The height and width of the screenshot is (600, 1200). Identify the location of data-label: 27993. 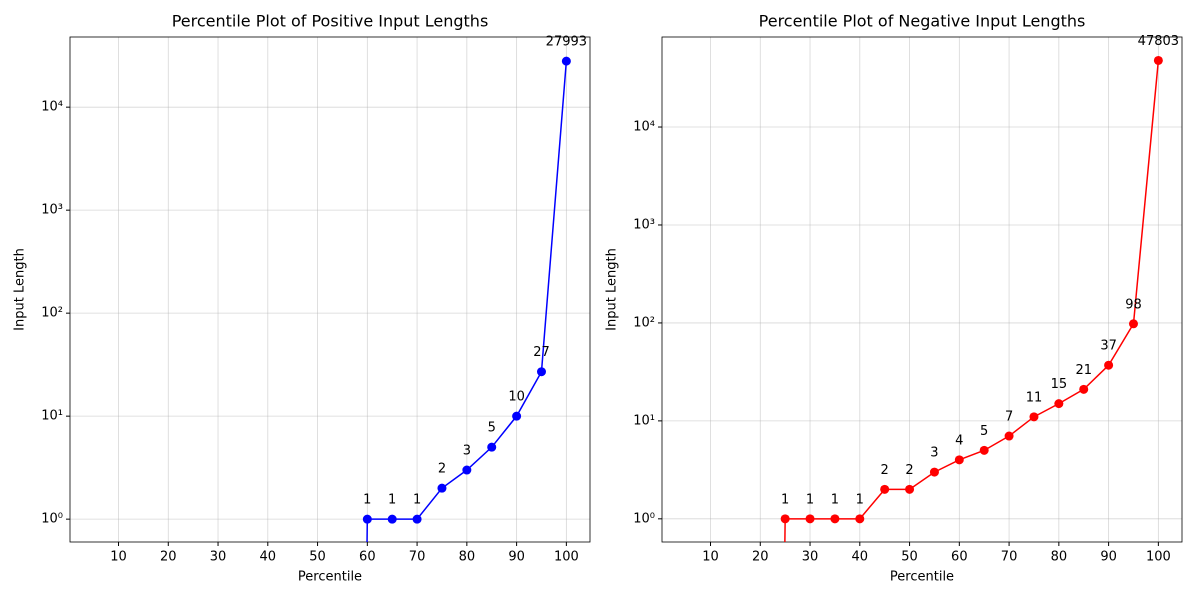
(566, 42).